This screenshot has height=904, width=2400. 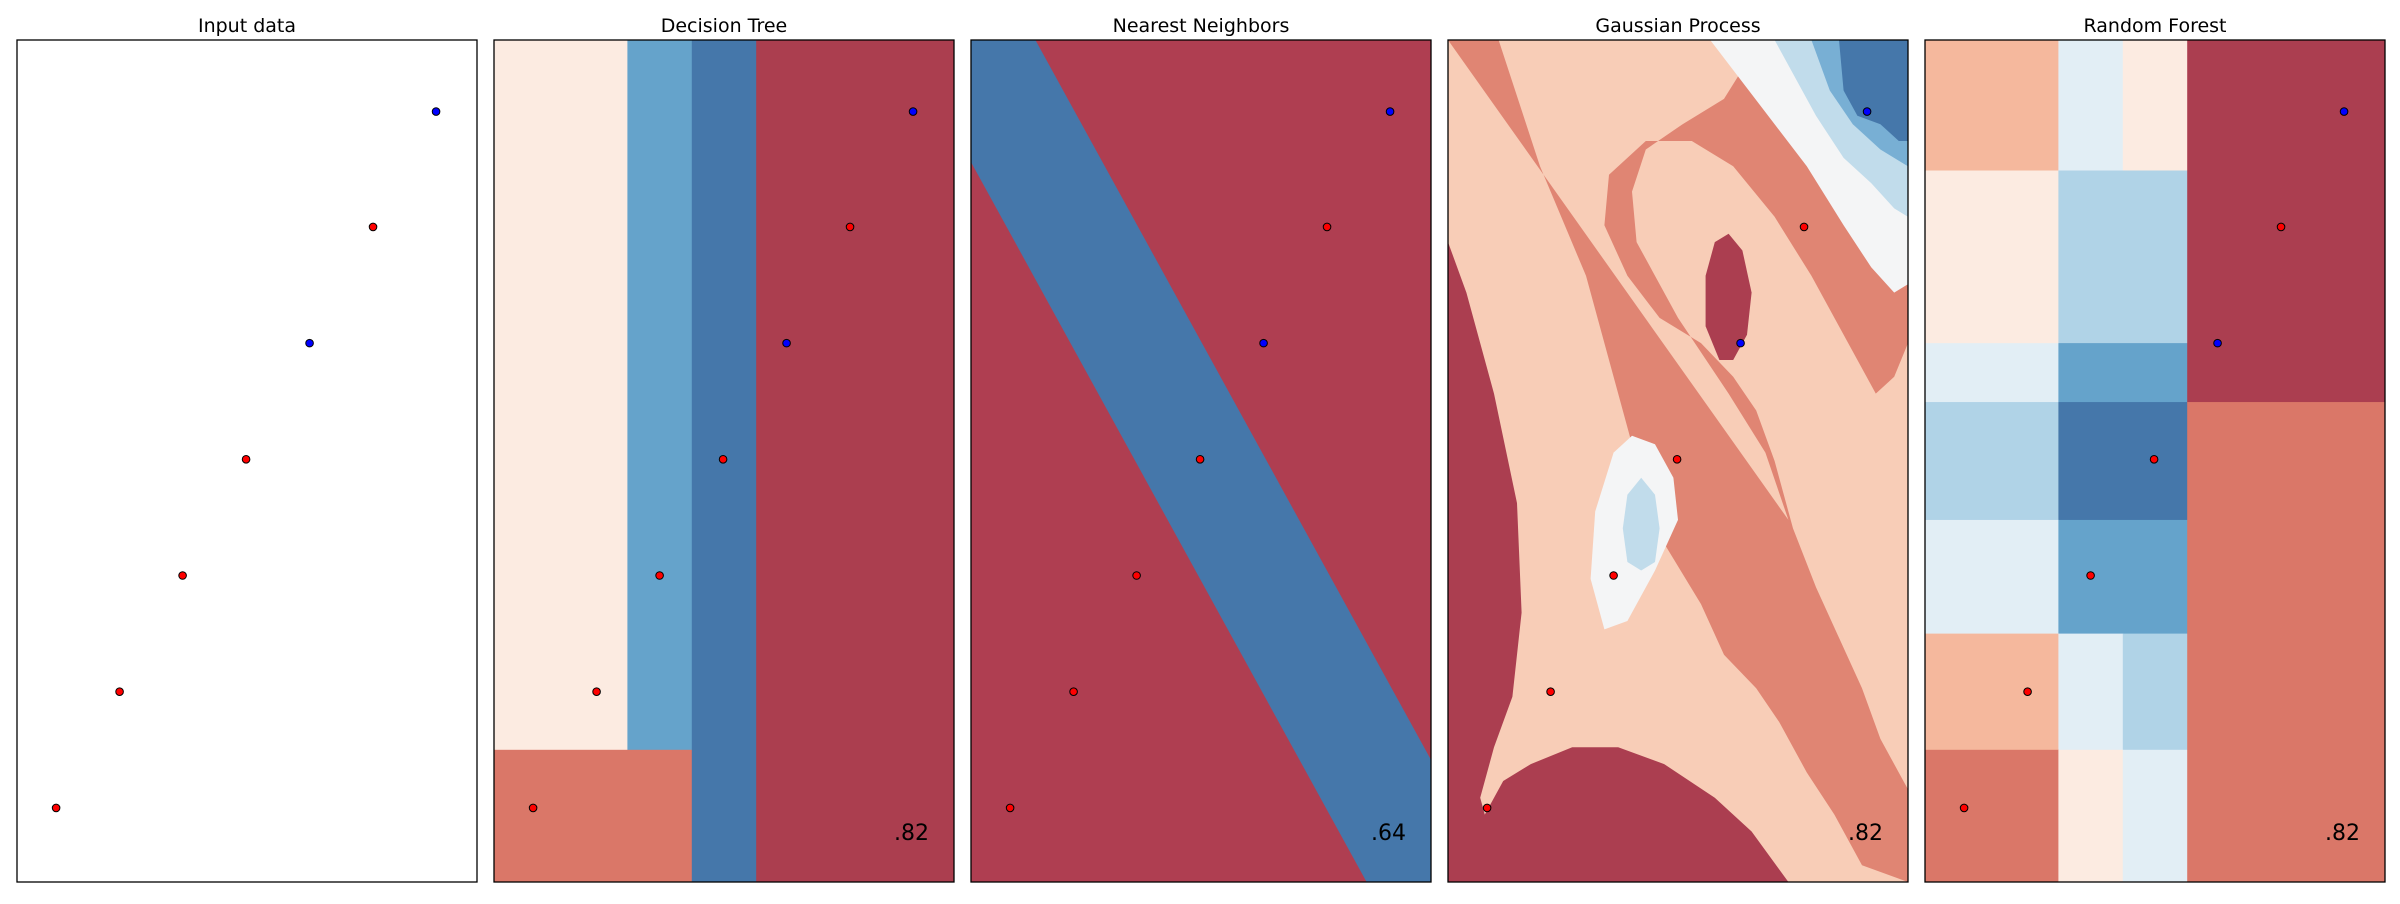 I want to click on accuracy-score: .64, so click(x=1388, y=833).